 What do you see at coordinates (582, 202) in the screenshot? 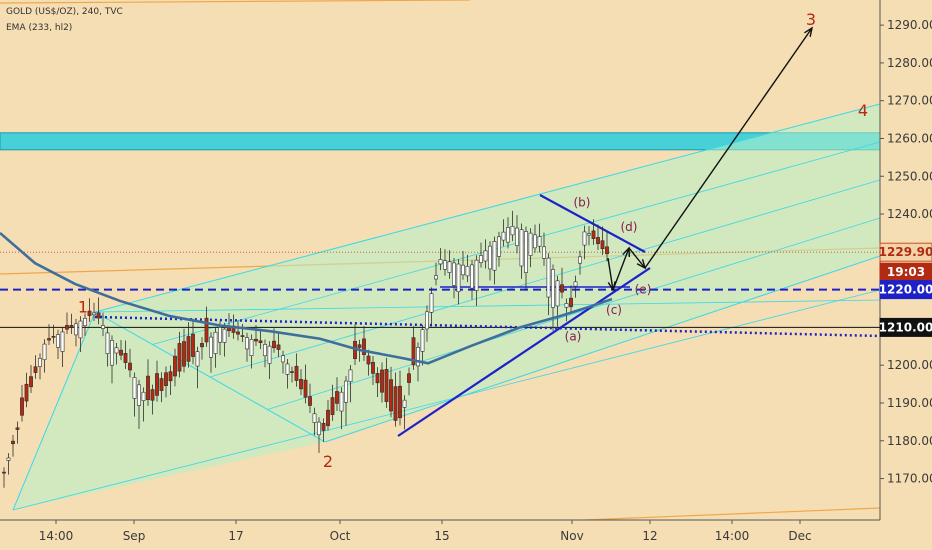
I see `subwave-label: (b)` at bounding box center [582, 202].